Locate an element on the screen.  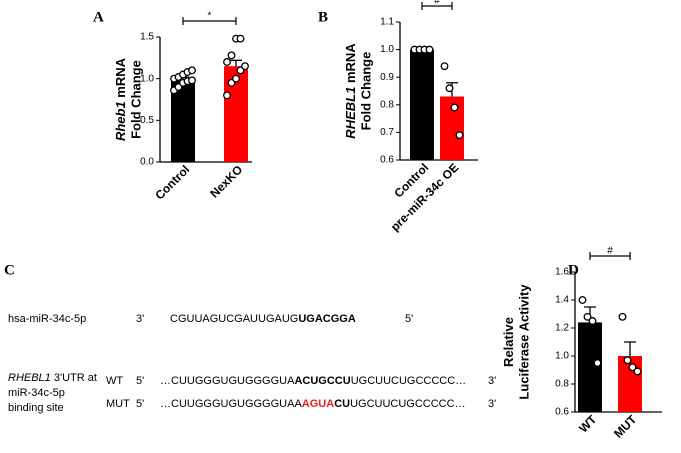
y-axis-label: RHEBL1 mRNA is located at coordinates (350, 91).